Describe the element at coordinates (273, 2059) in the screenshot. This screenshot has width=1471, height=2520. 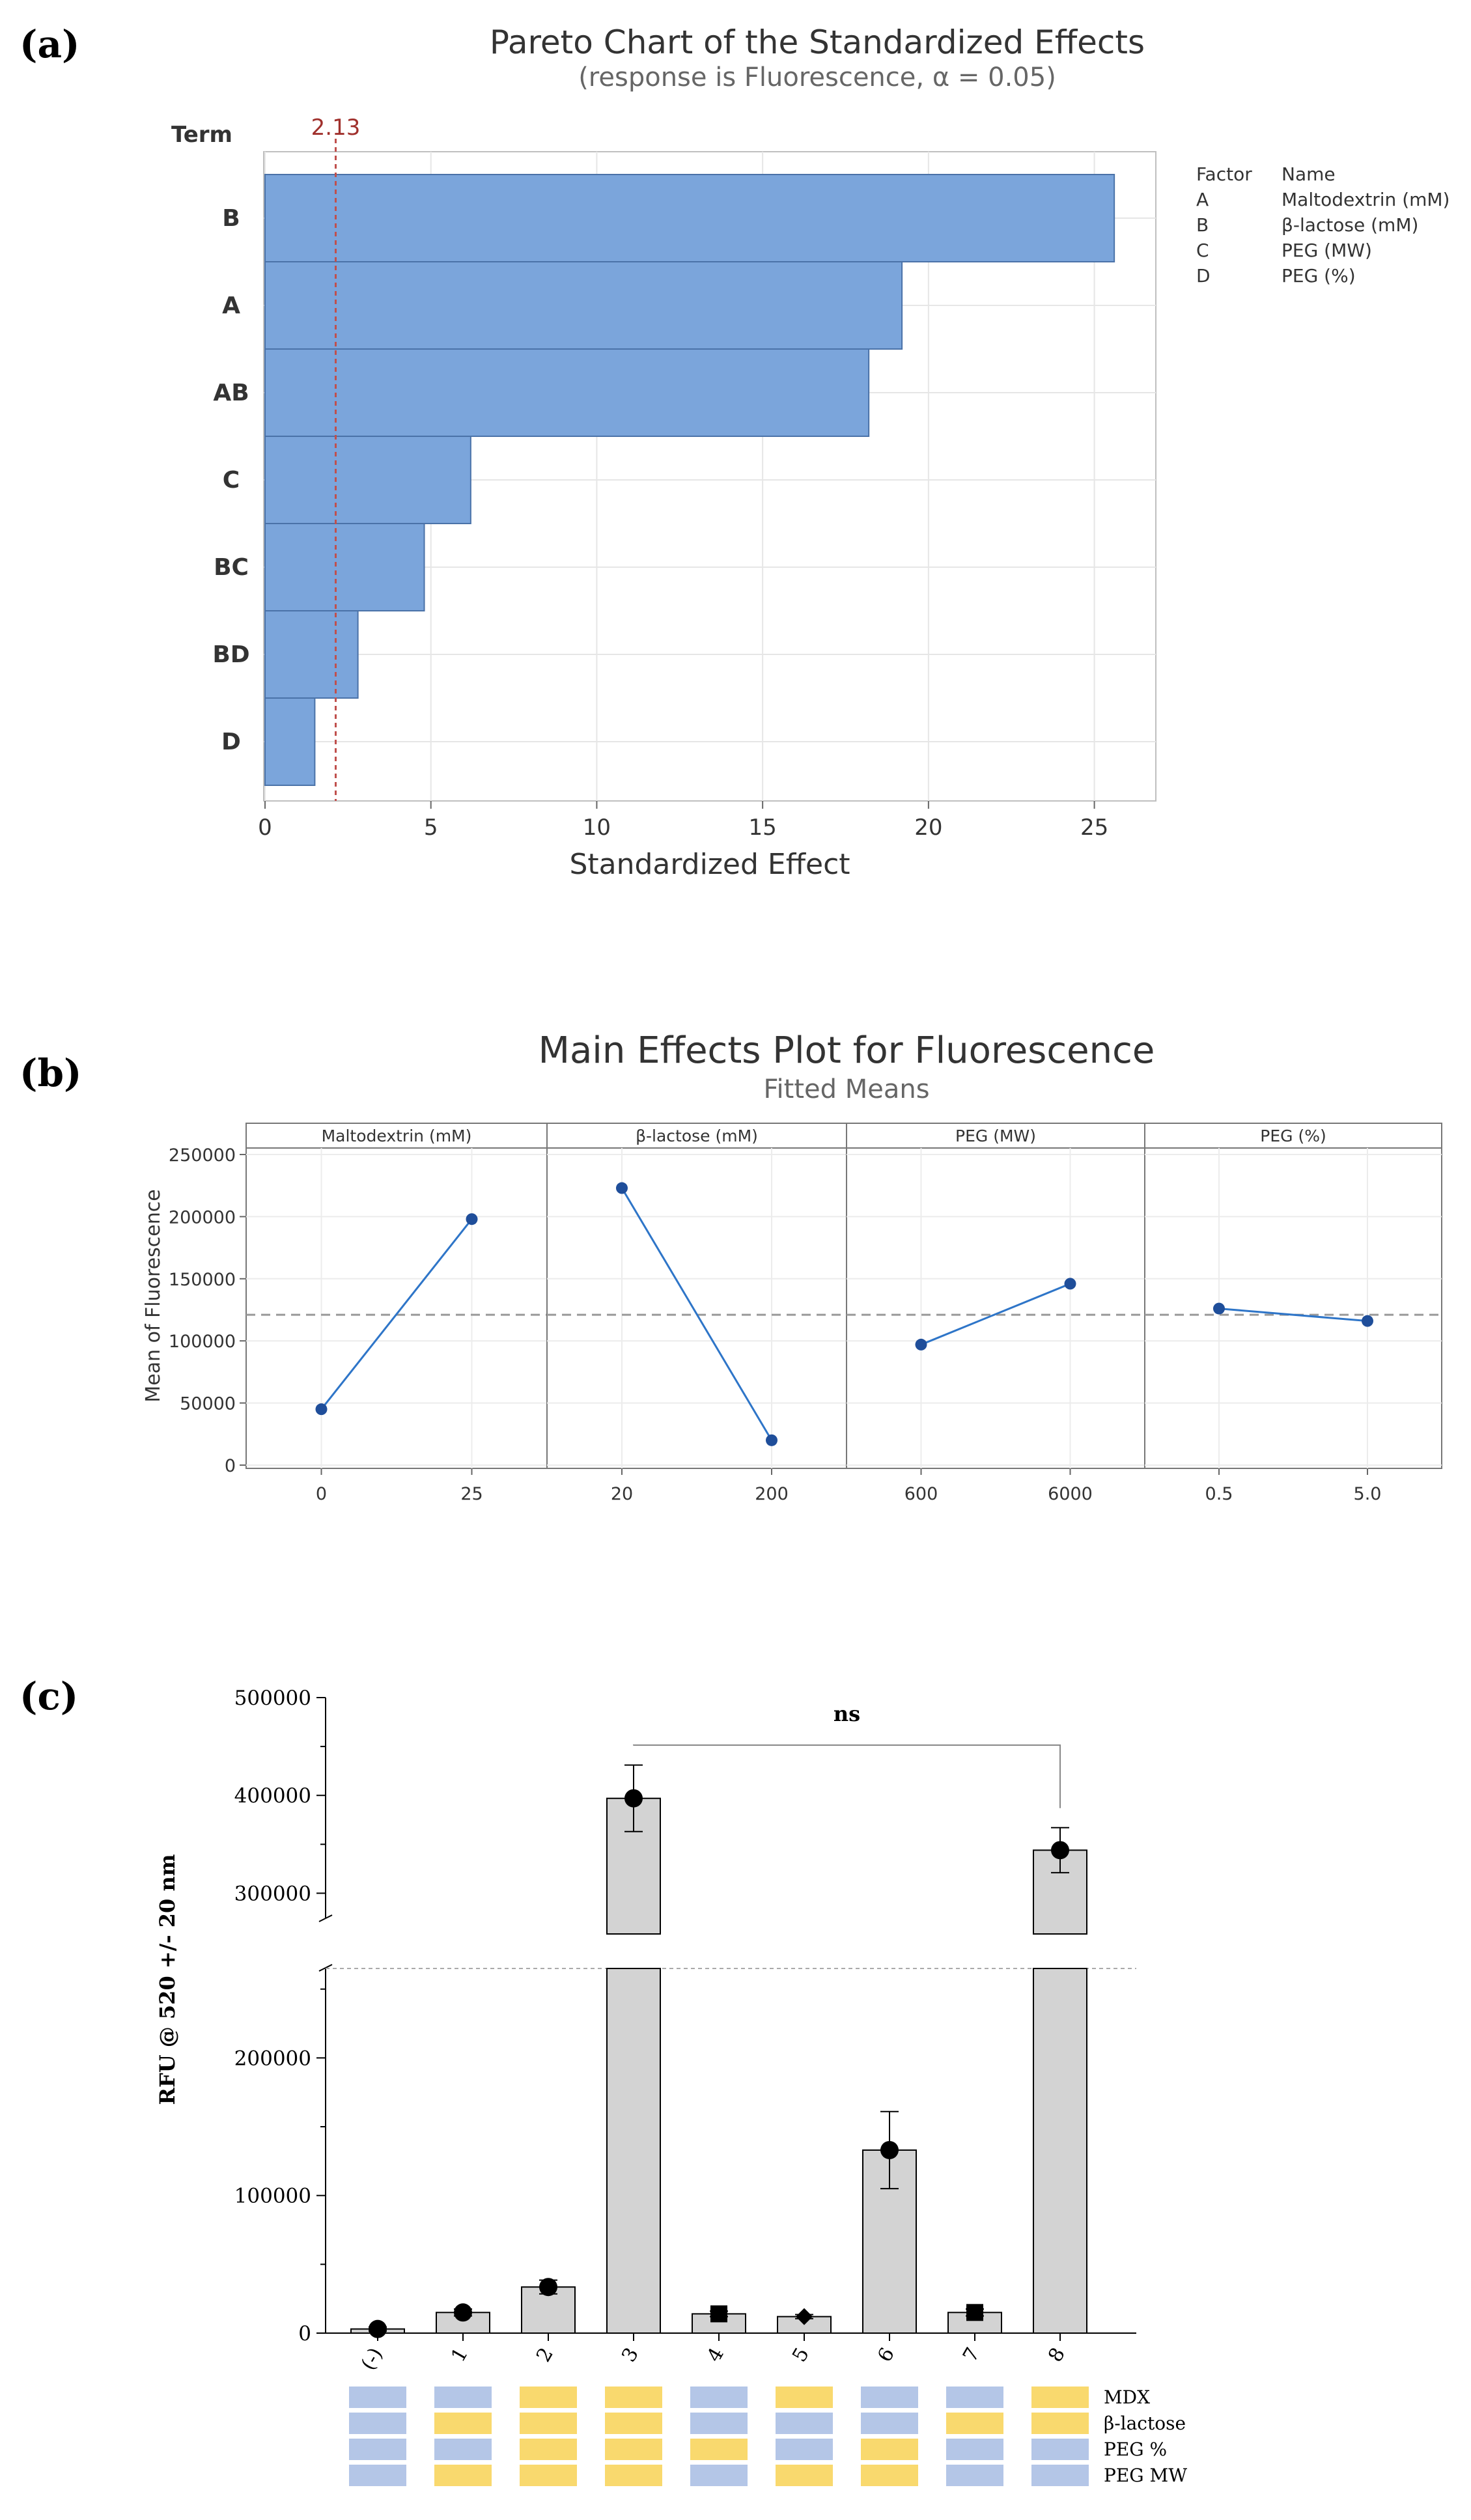
I see `y-tick-label: 200000` at that location.